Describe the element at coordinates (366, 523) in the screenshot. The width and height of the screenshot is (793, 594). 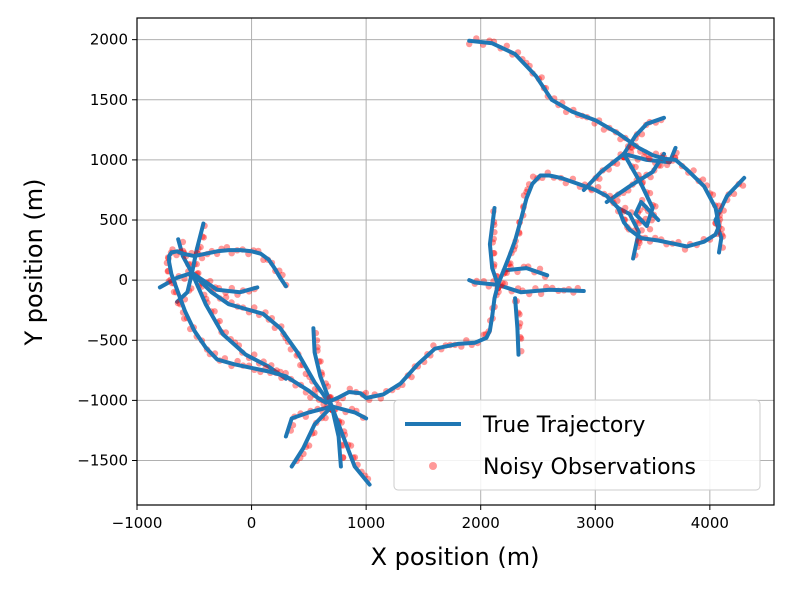
I see `x-tick-label: 1000` at that location.